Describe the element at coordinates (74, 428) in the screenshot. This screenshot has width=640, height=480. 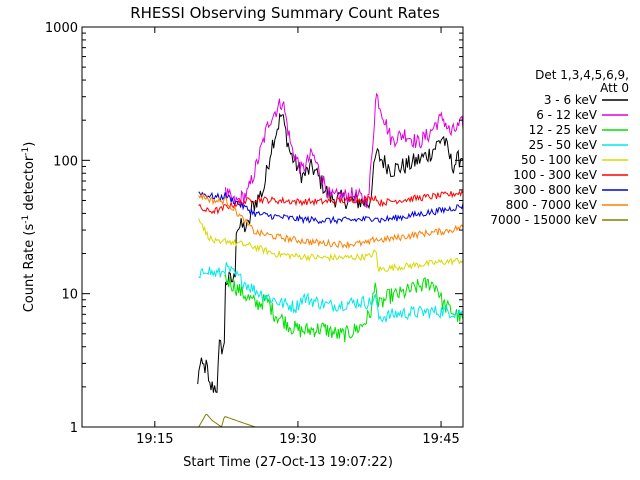
I see `y-tick-label: 1` at that location.